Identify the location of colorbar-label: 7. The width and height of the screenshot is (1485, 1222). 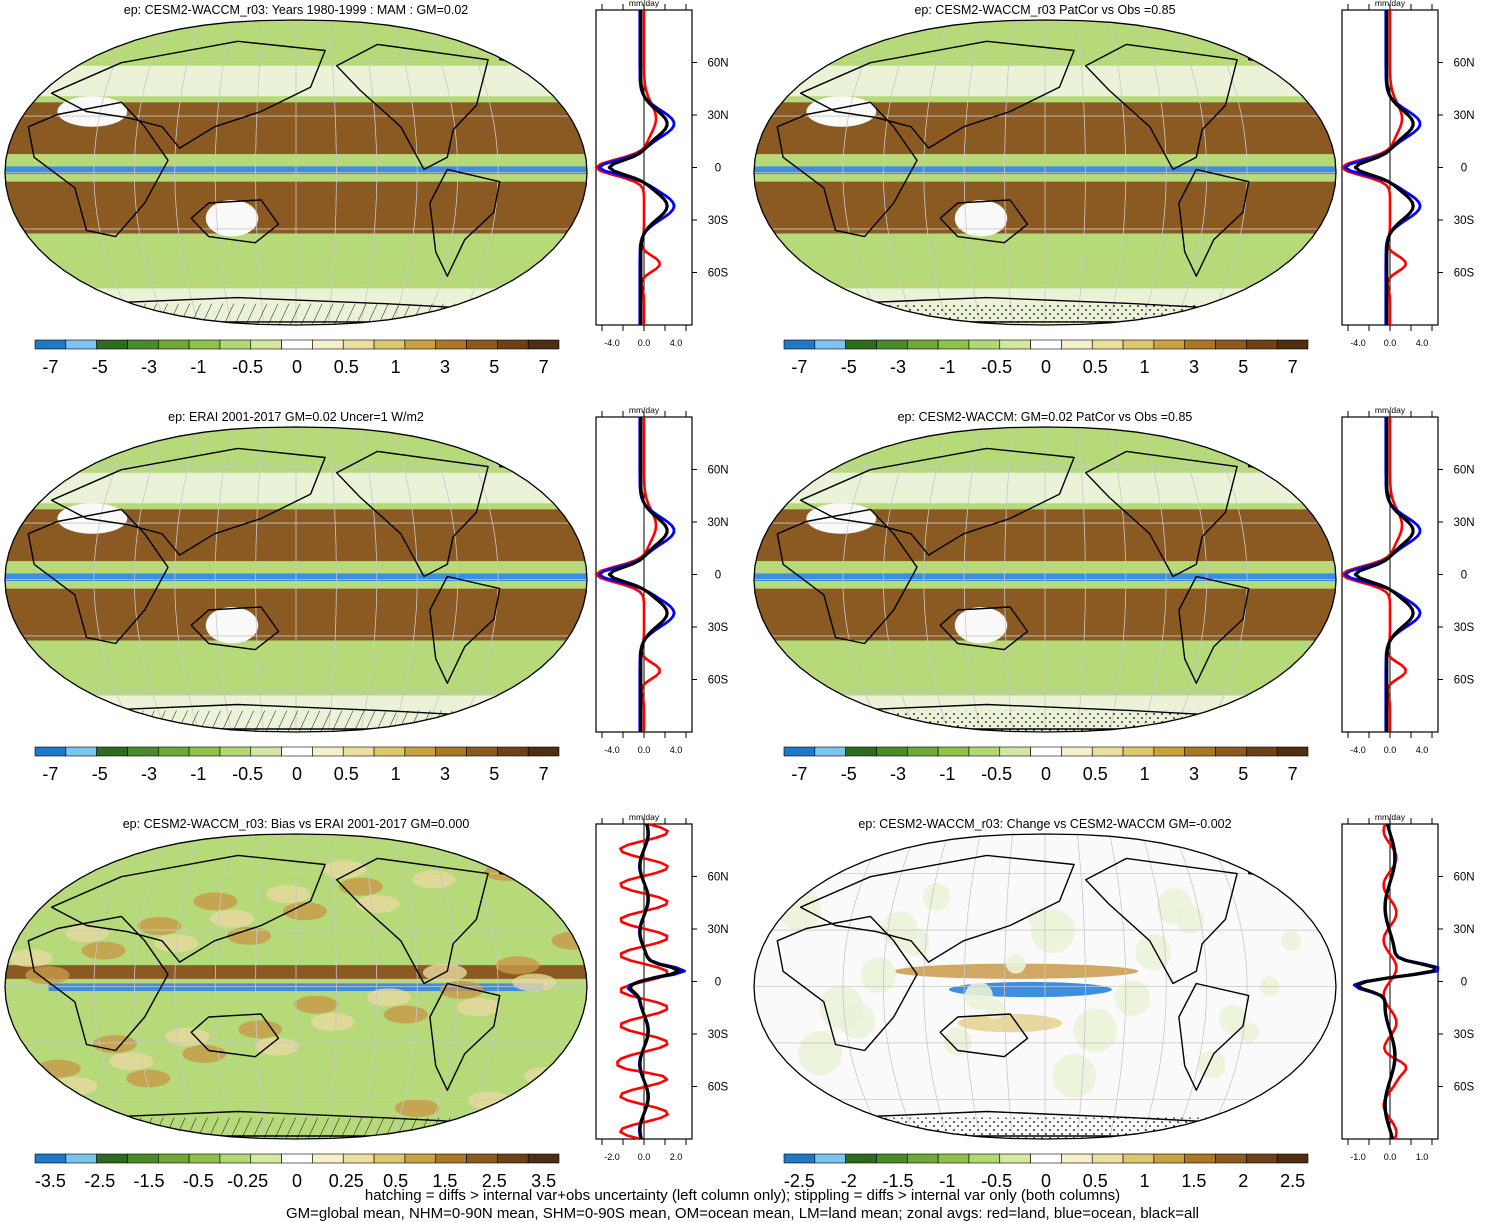
(544, 367).